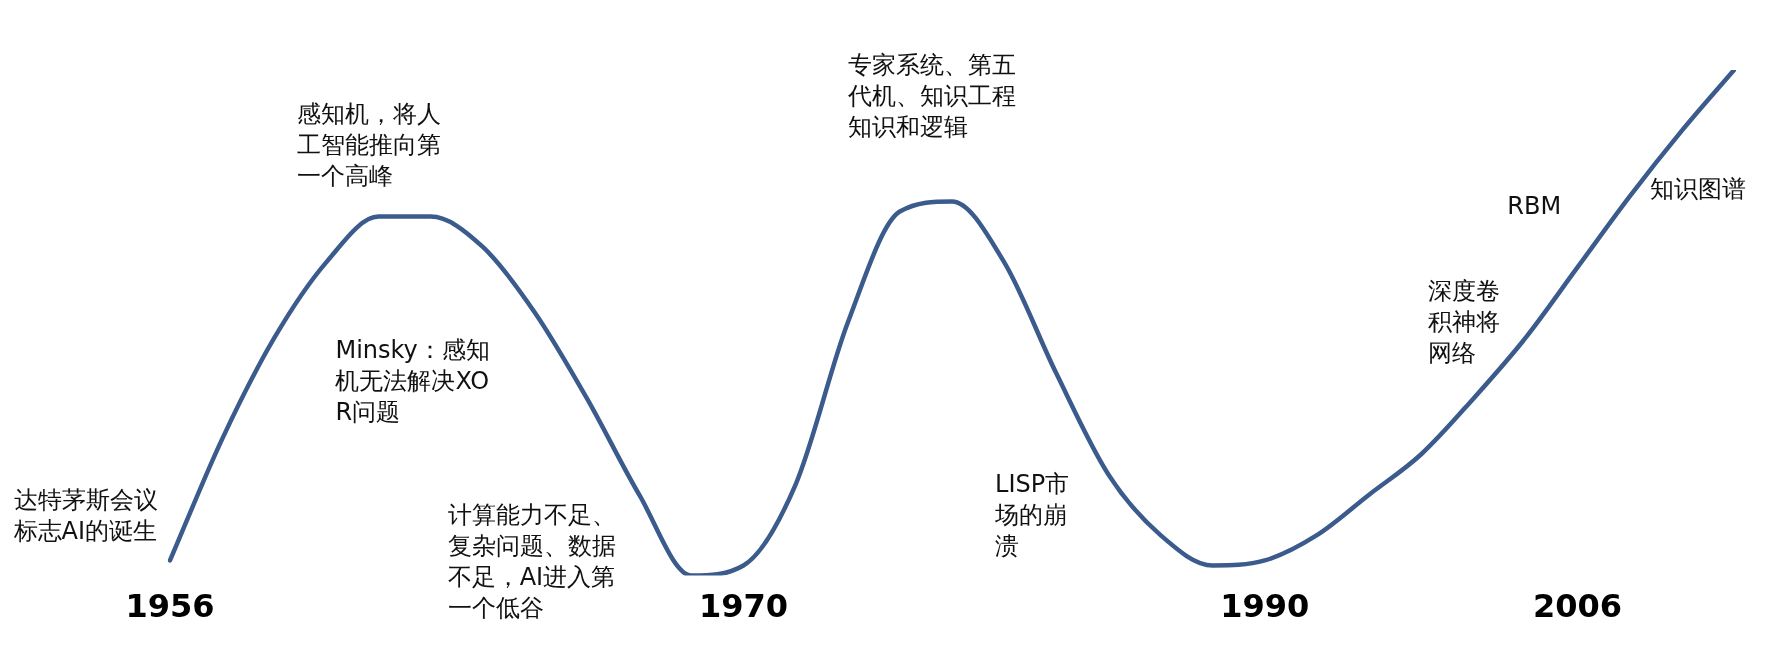 The image size is (1777, 652). What do you see at coordinates (1463, 322) in the screenshot?
I see `annotation: 深度卷积神将网络` at bounding box center [1463, 322].